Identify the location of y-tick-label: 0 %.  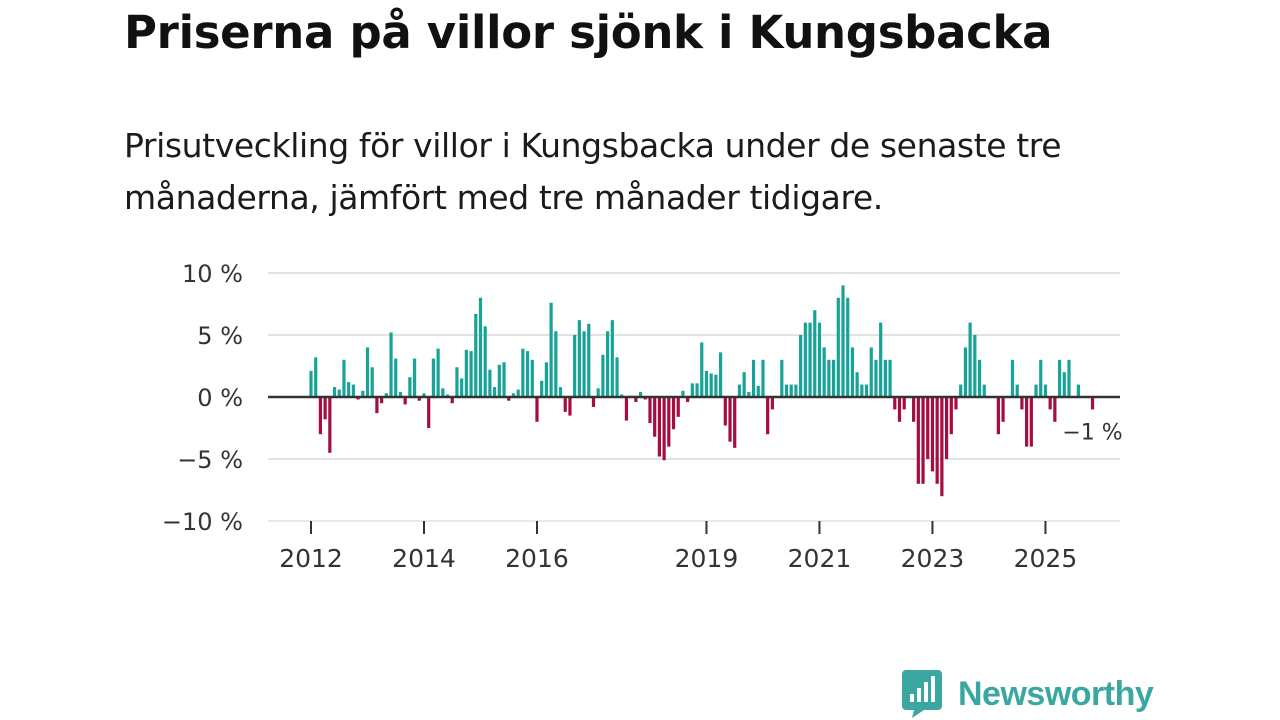
(220, 398).